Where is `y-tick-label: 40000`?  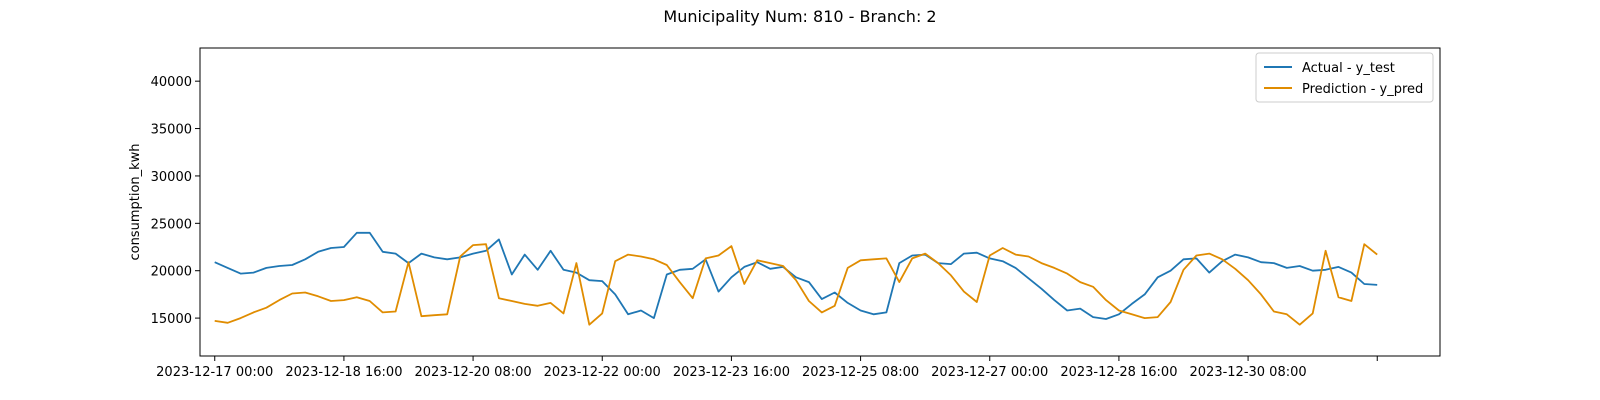 y-tick-label: 40000 is located at coordinates (171, 82).